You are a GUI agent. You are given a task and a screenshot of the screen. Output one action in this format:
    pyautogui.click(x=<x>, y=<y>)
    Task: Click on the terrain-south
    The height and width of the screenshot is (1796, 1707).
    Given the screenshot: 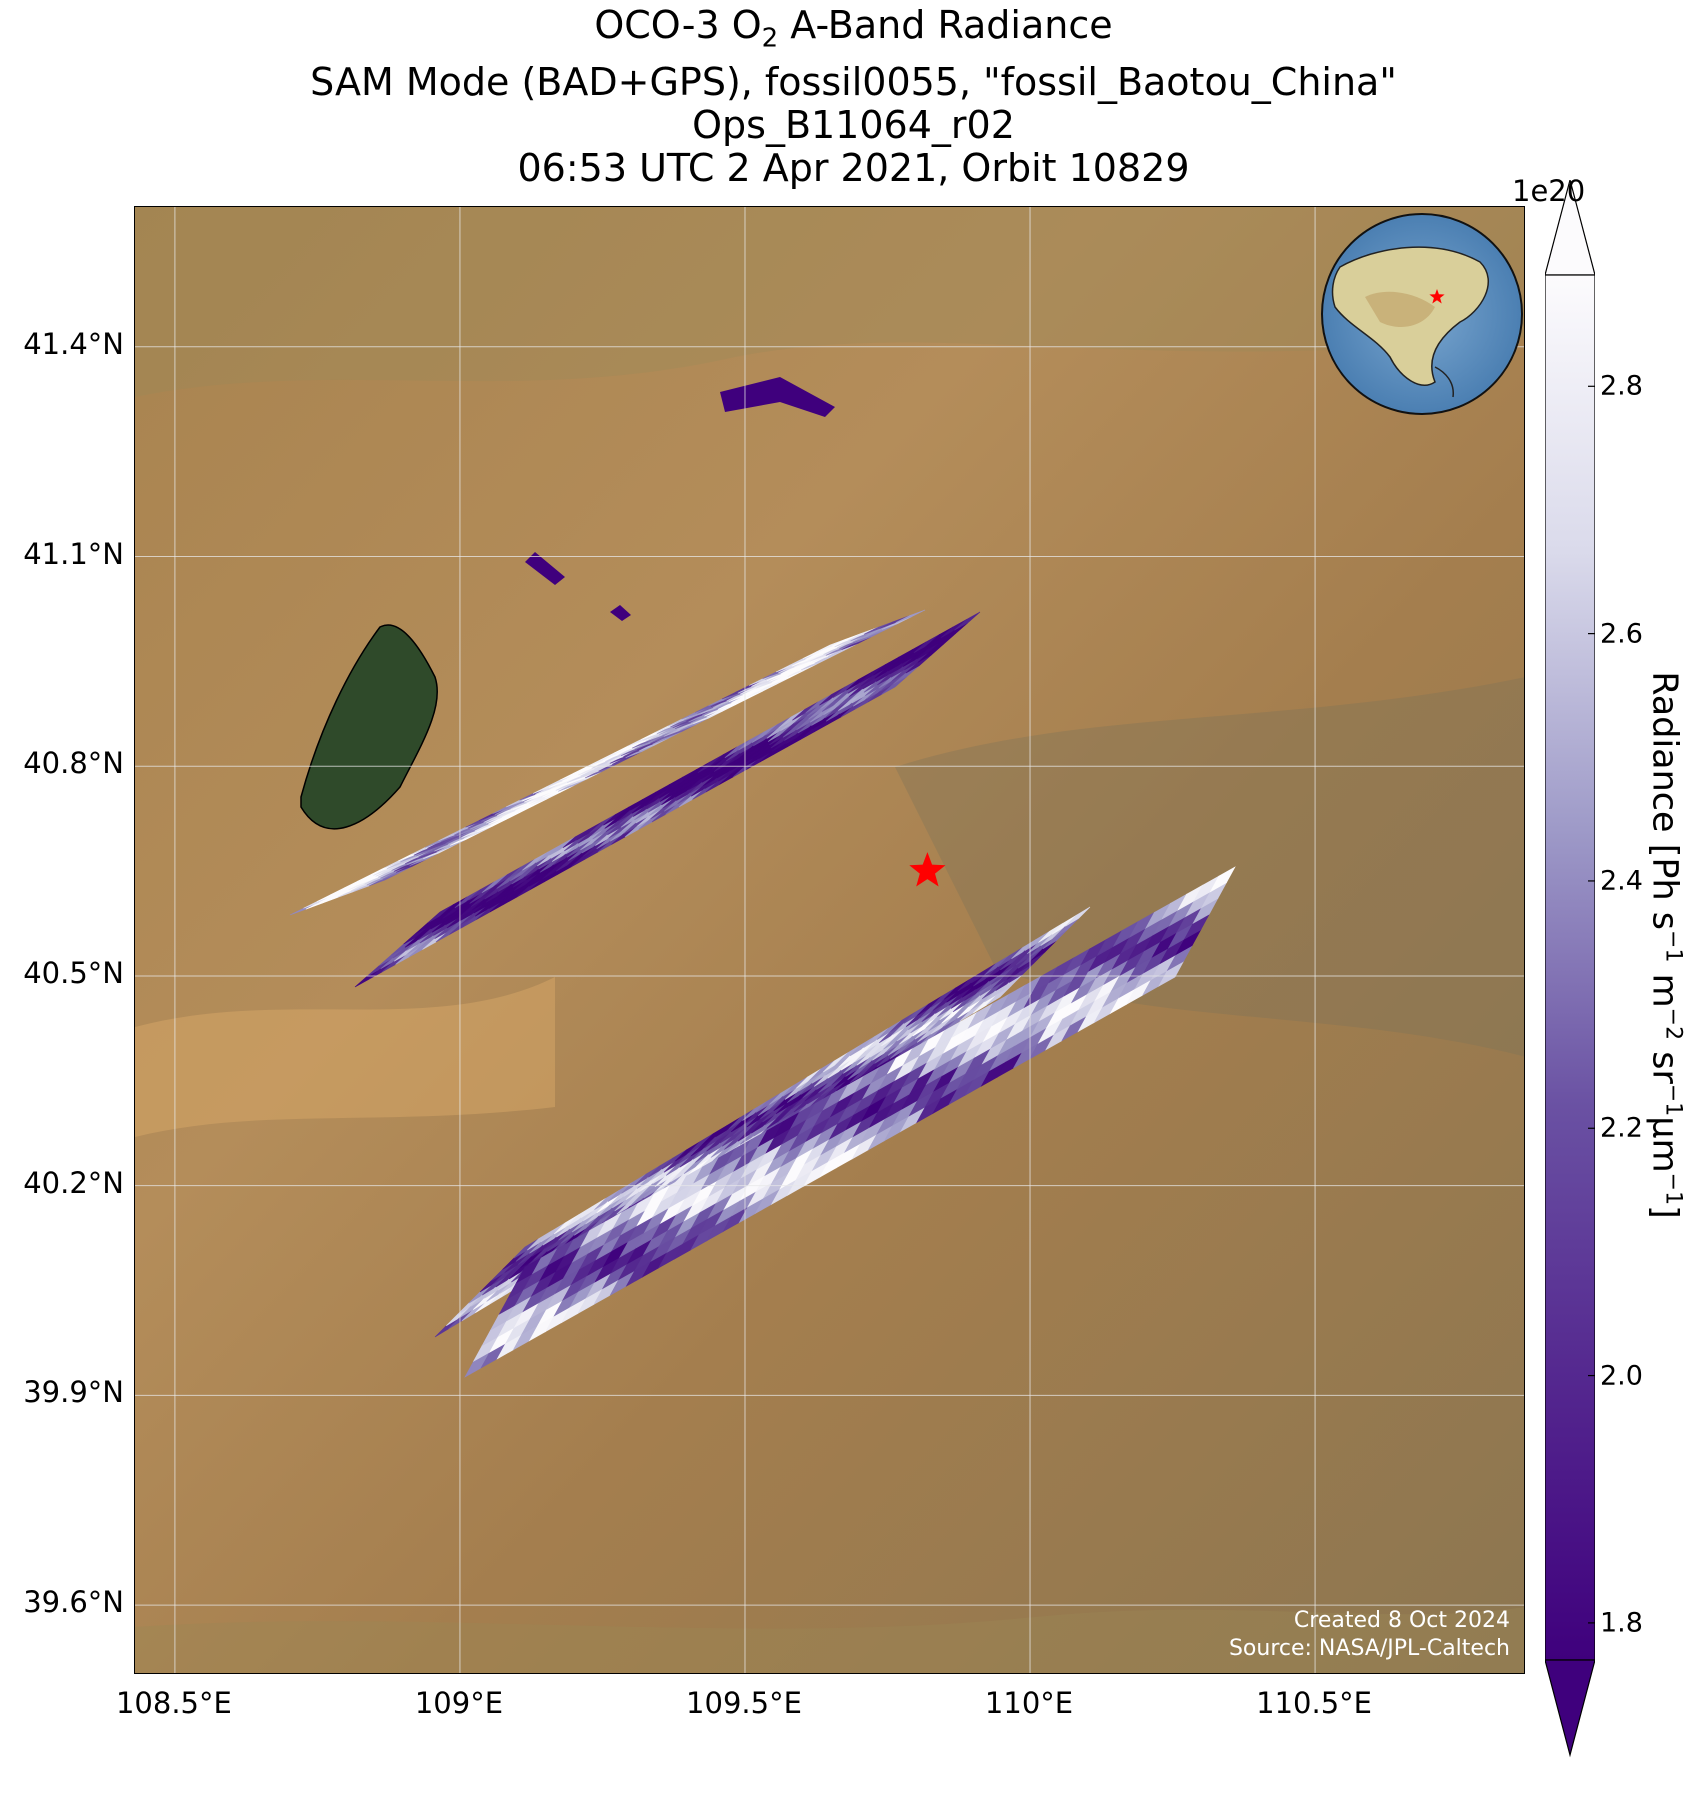 What is the action you would take?
    pyautogui.click(x=829, y=1640)
    